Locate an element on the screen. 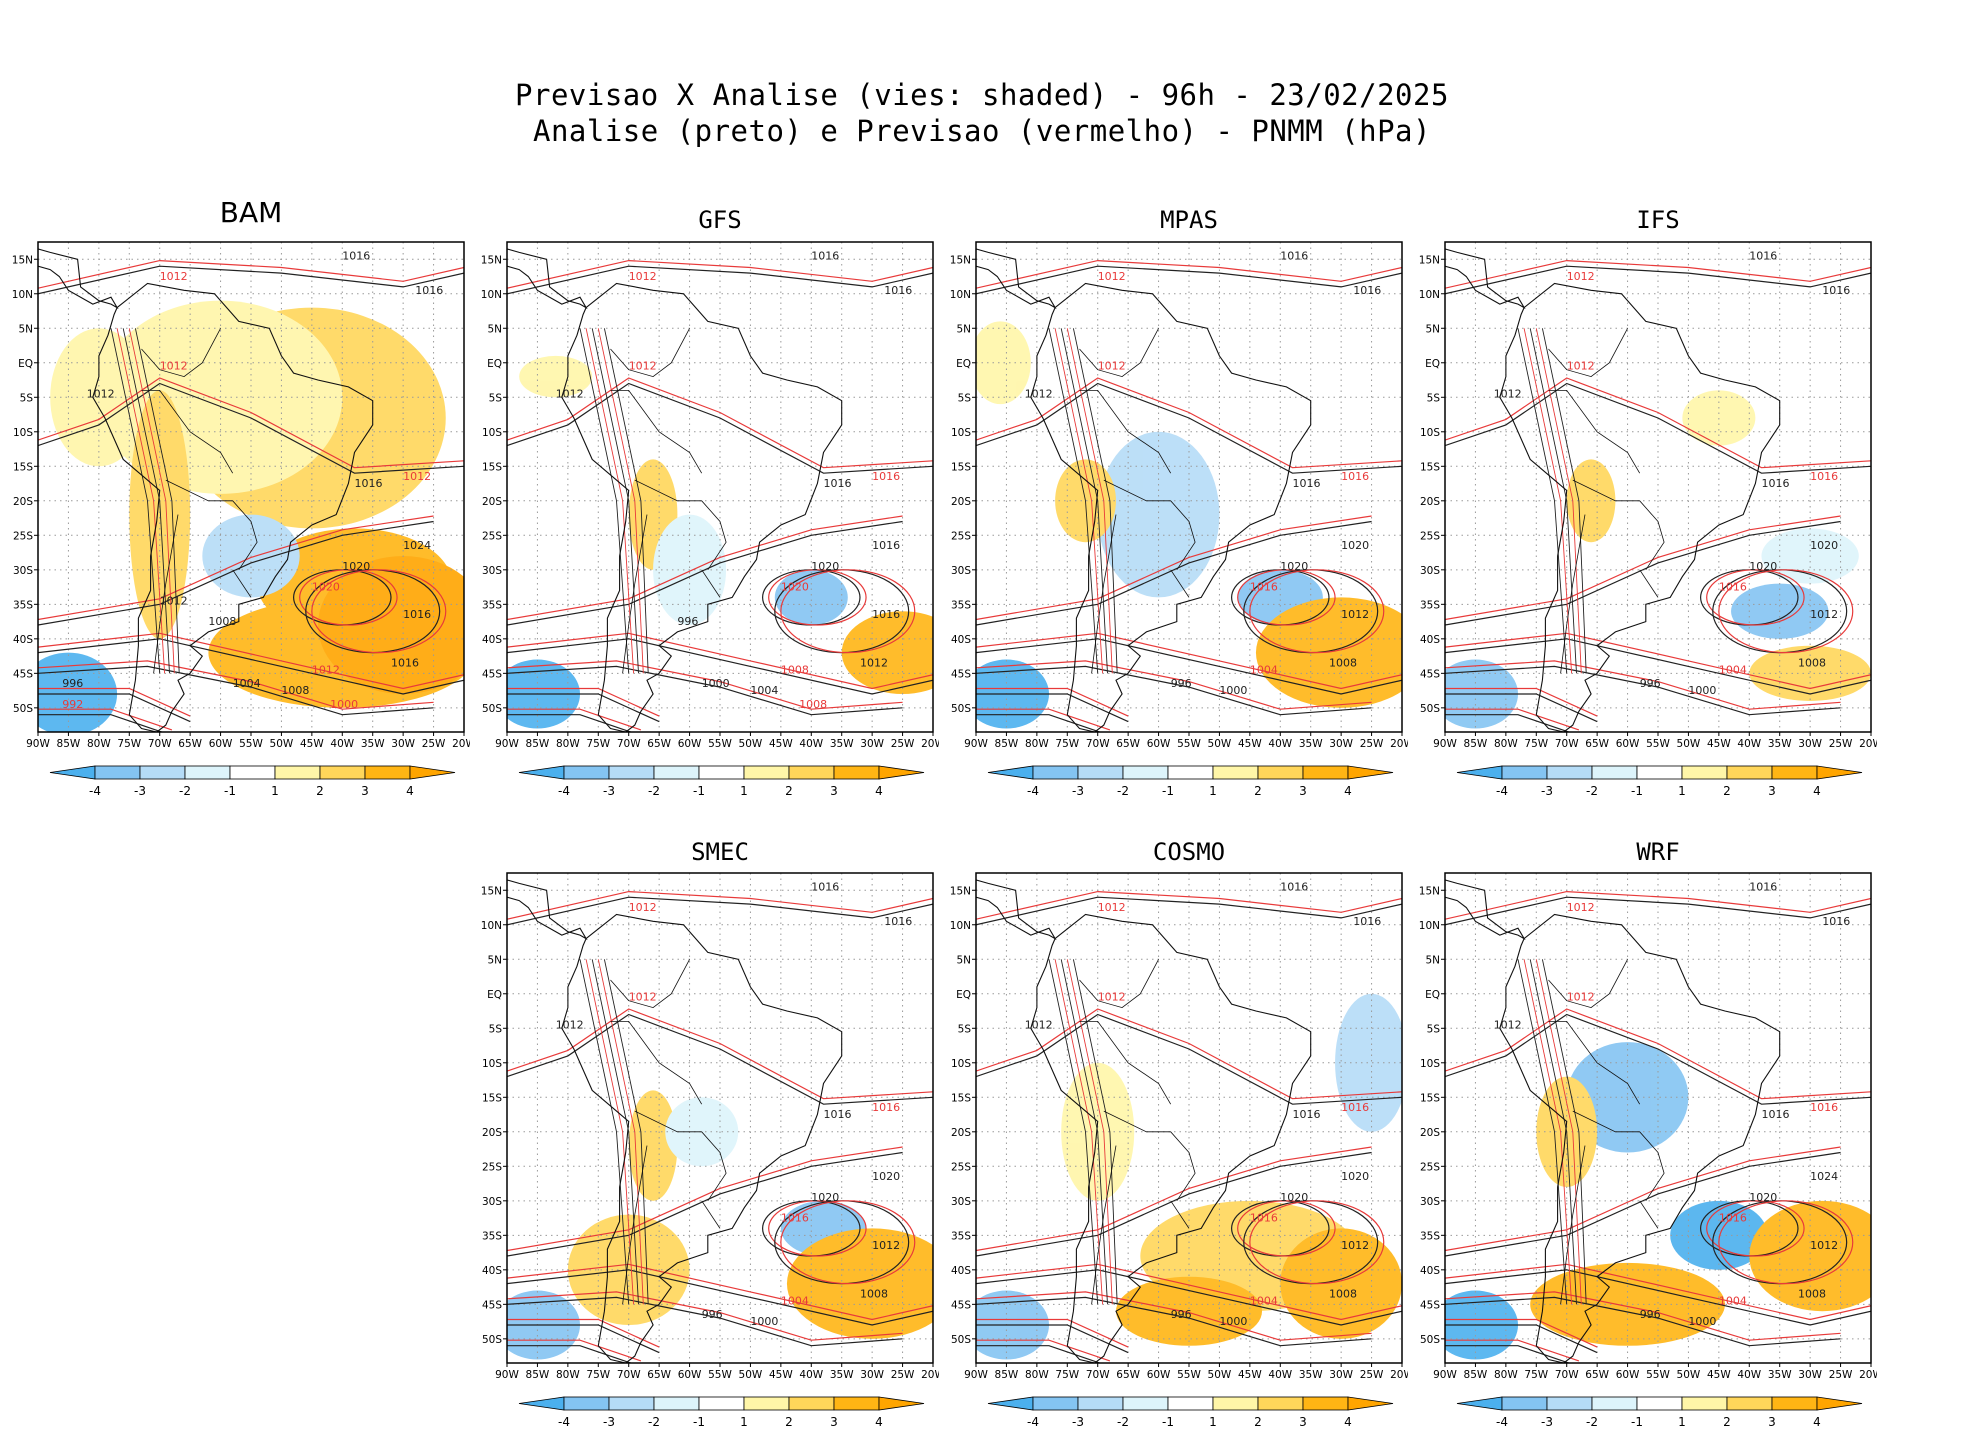 The image size is (1964, 1449). colorbar-label: 3 is located at coordinates (1303, 1422).